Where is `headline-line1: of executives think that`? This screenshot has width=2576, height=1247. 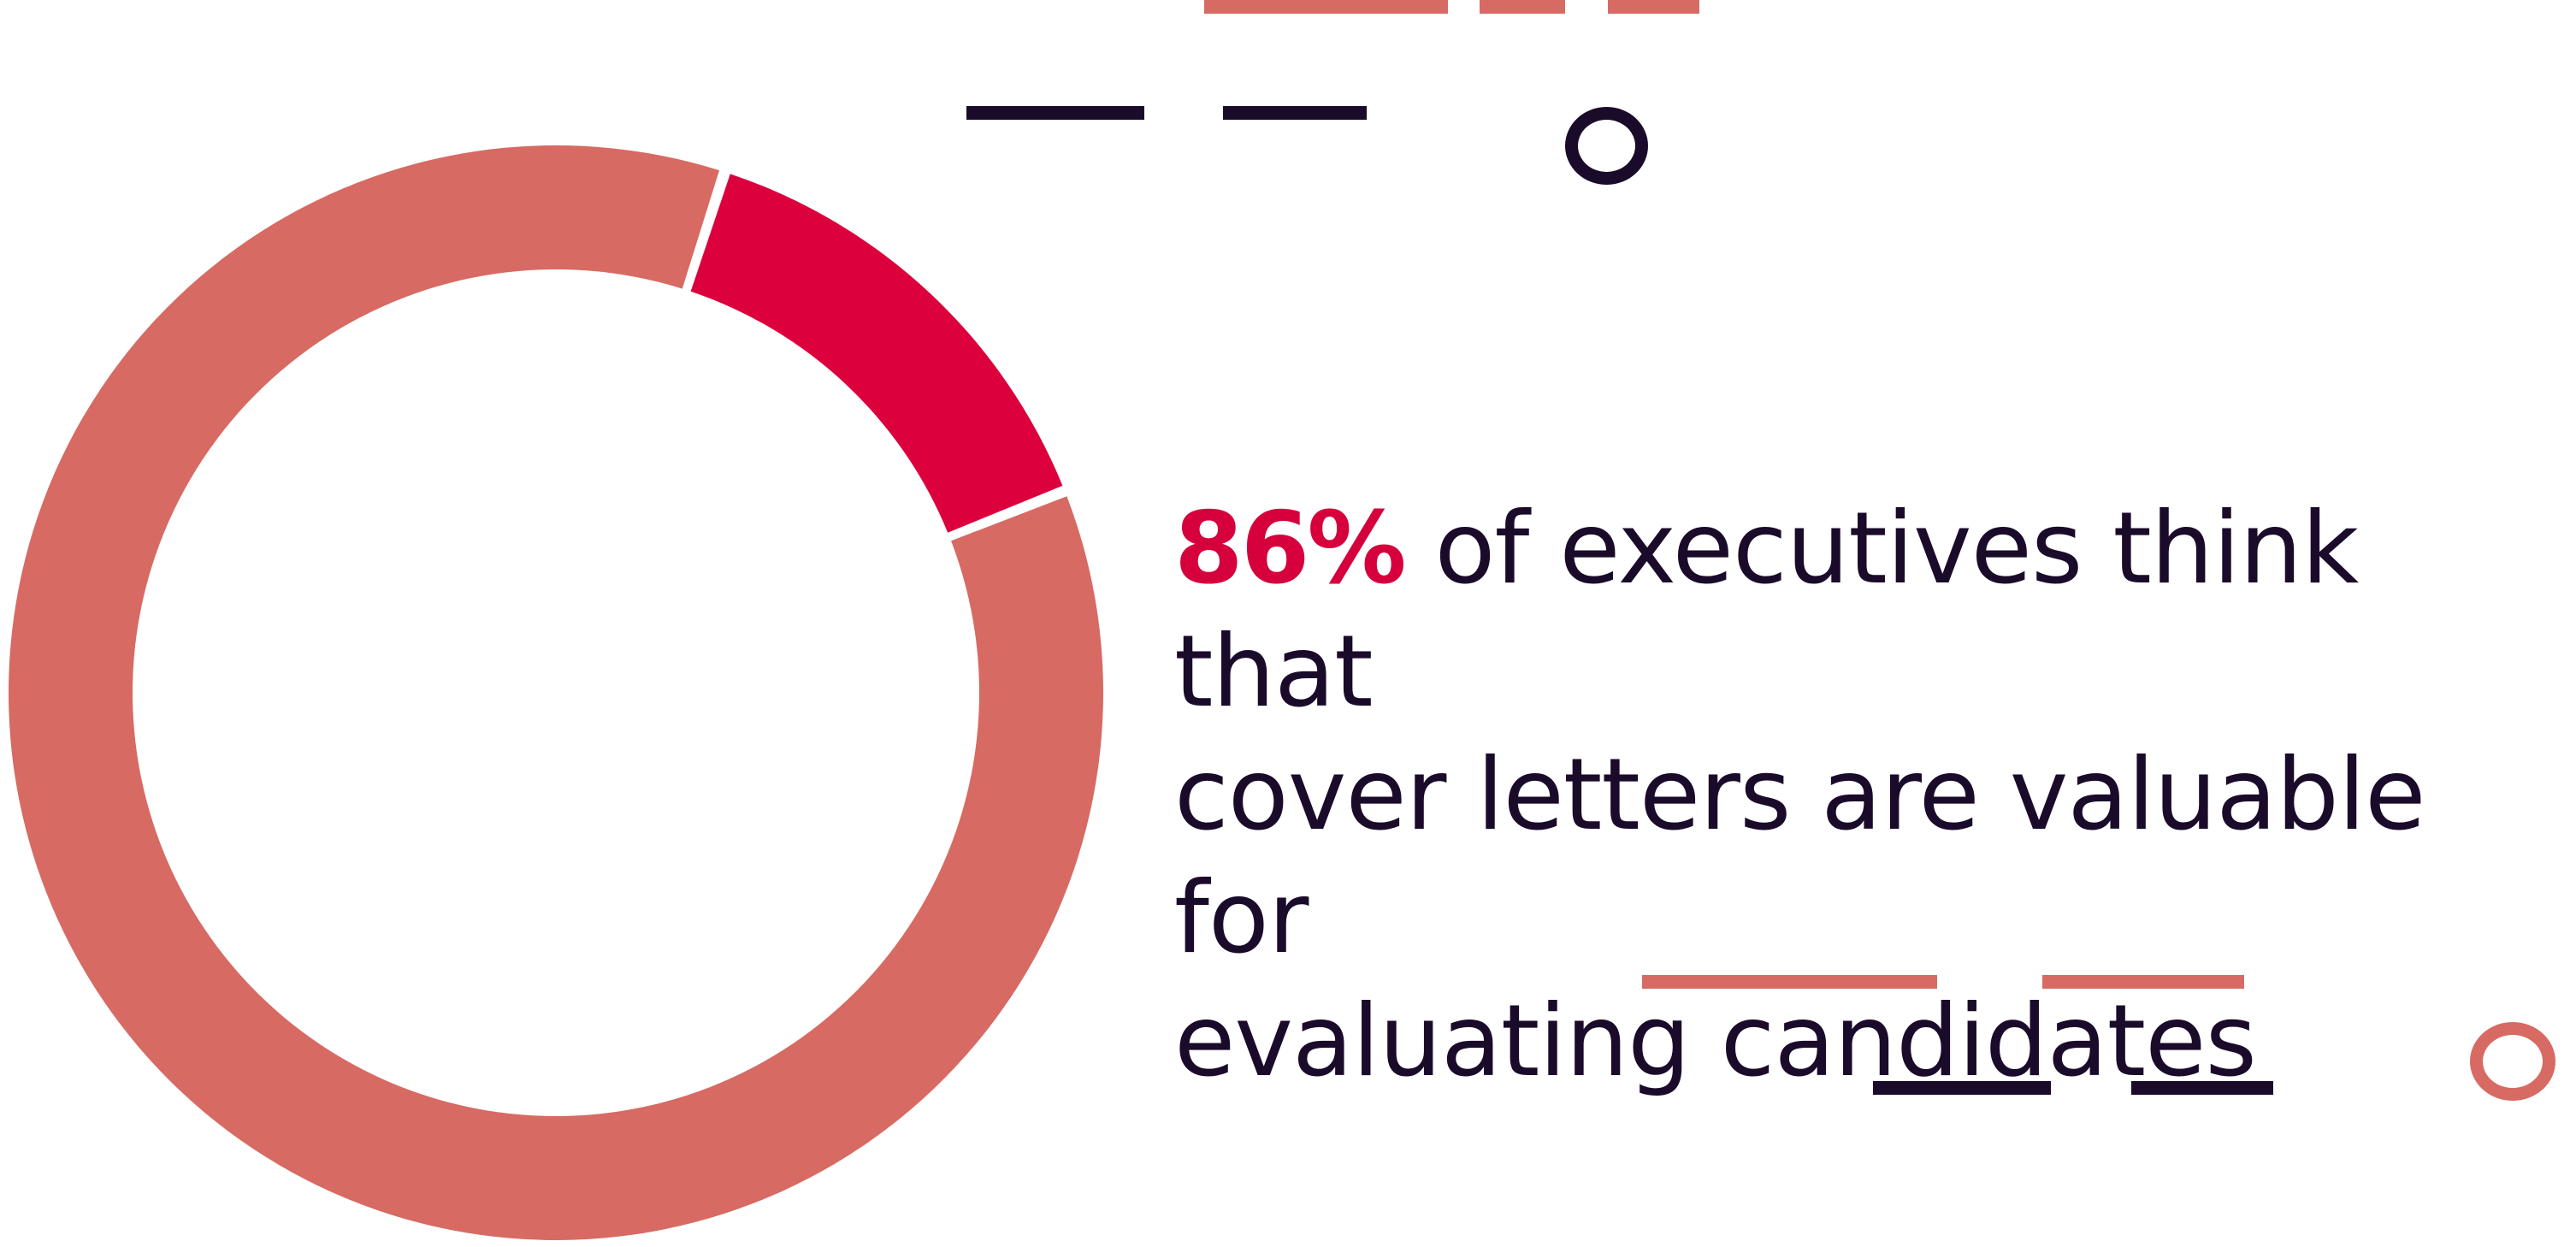
headline-line1: of executives think that is located at coordinates (1766, 610).